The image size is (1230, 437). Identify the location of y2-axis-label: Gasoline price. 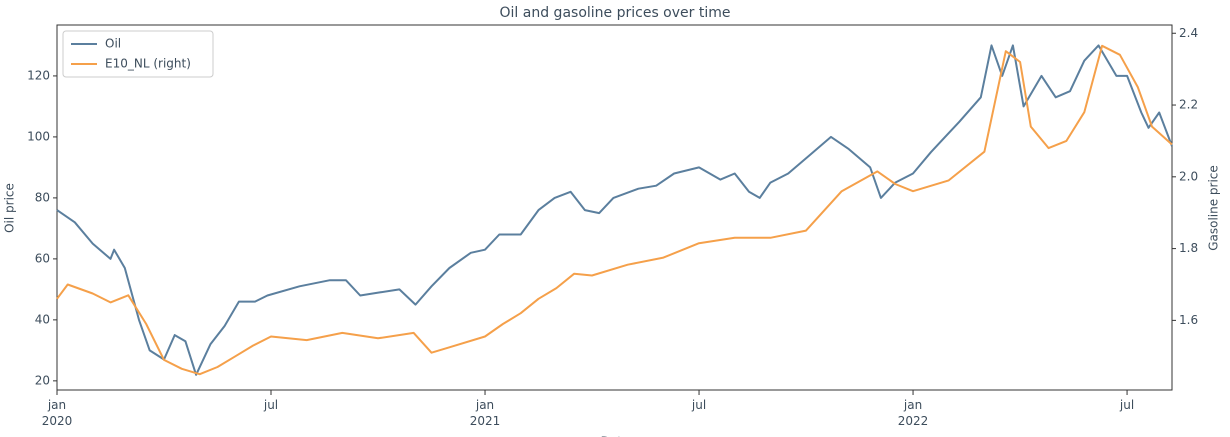
(1214, 208).